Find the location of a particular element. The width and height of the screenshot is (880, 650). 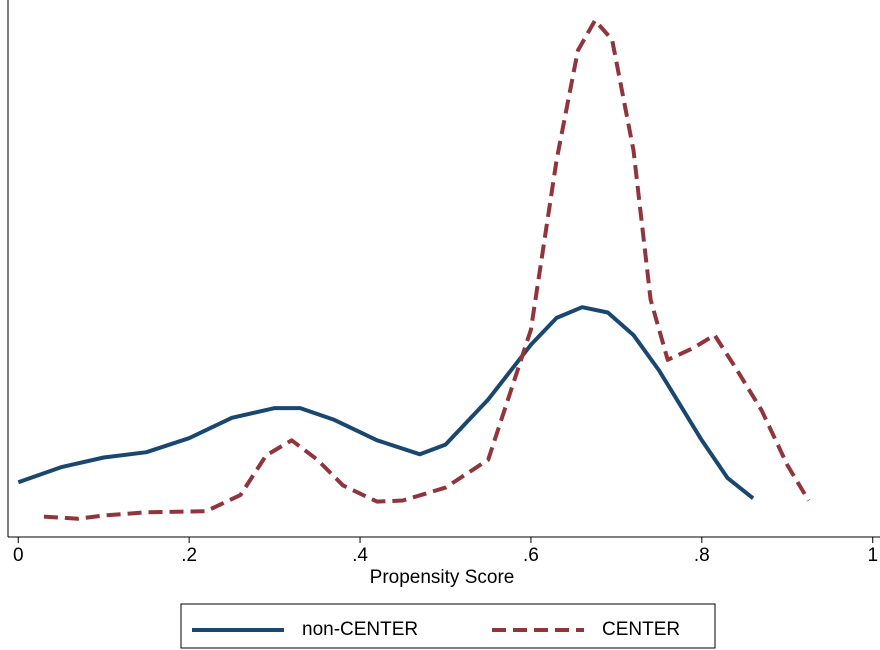

legend-label: CENTER is located at coordinates (641, 629).